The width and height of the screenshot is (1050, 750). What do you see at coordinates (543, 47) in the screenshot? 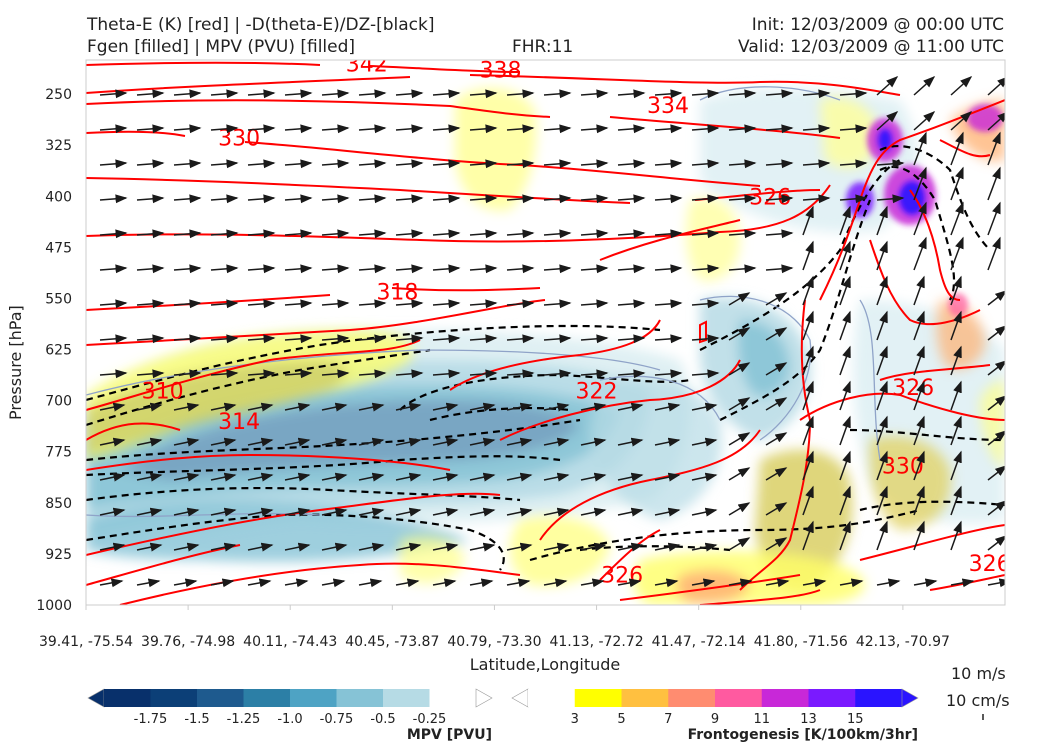
I see `header-fhr: FHR:11` at bounding box center [543, 47].